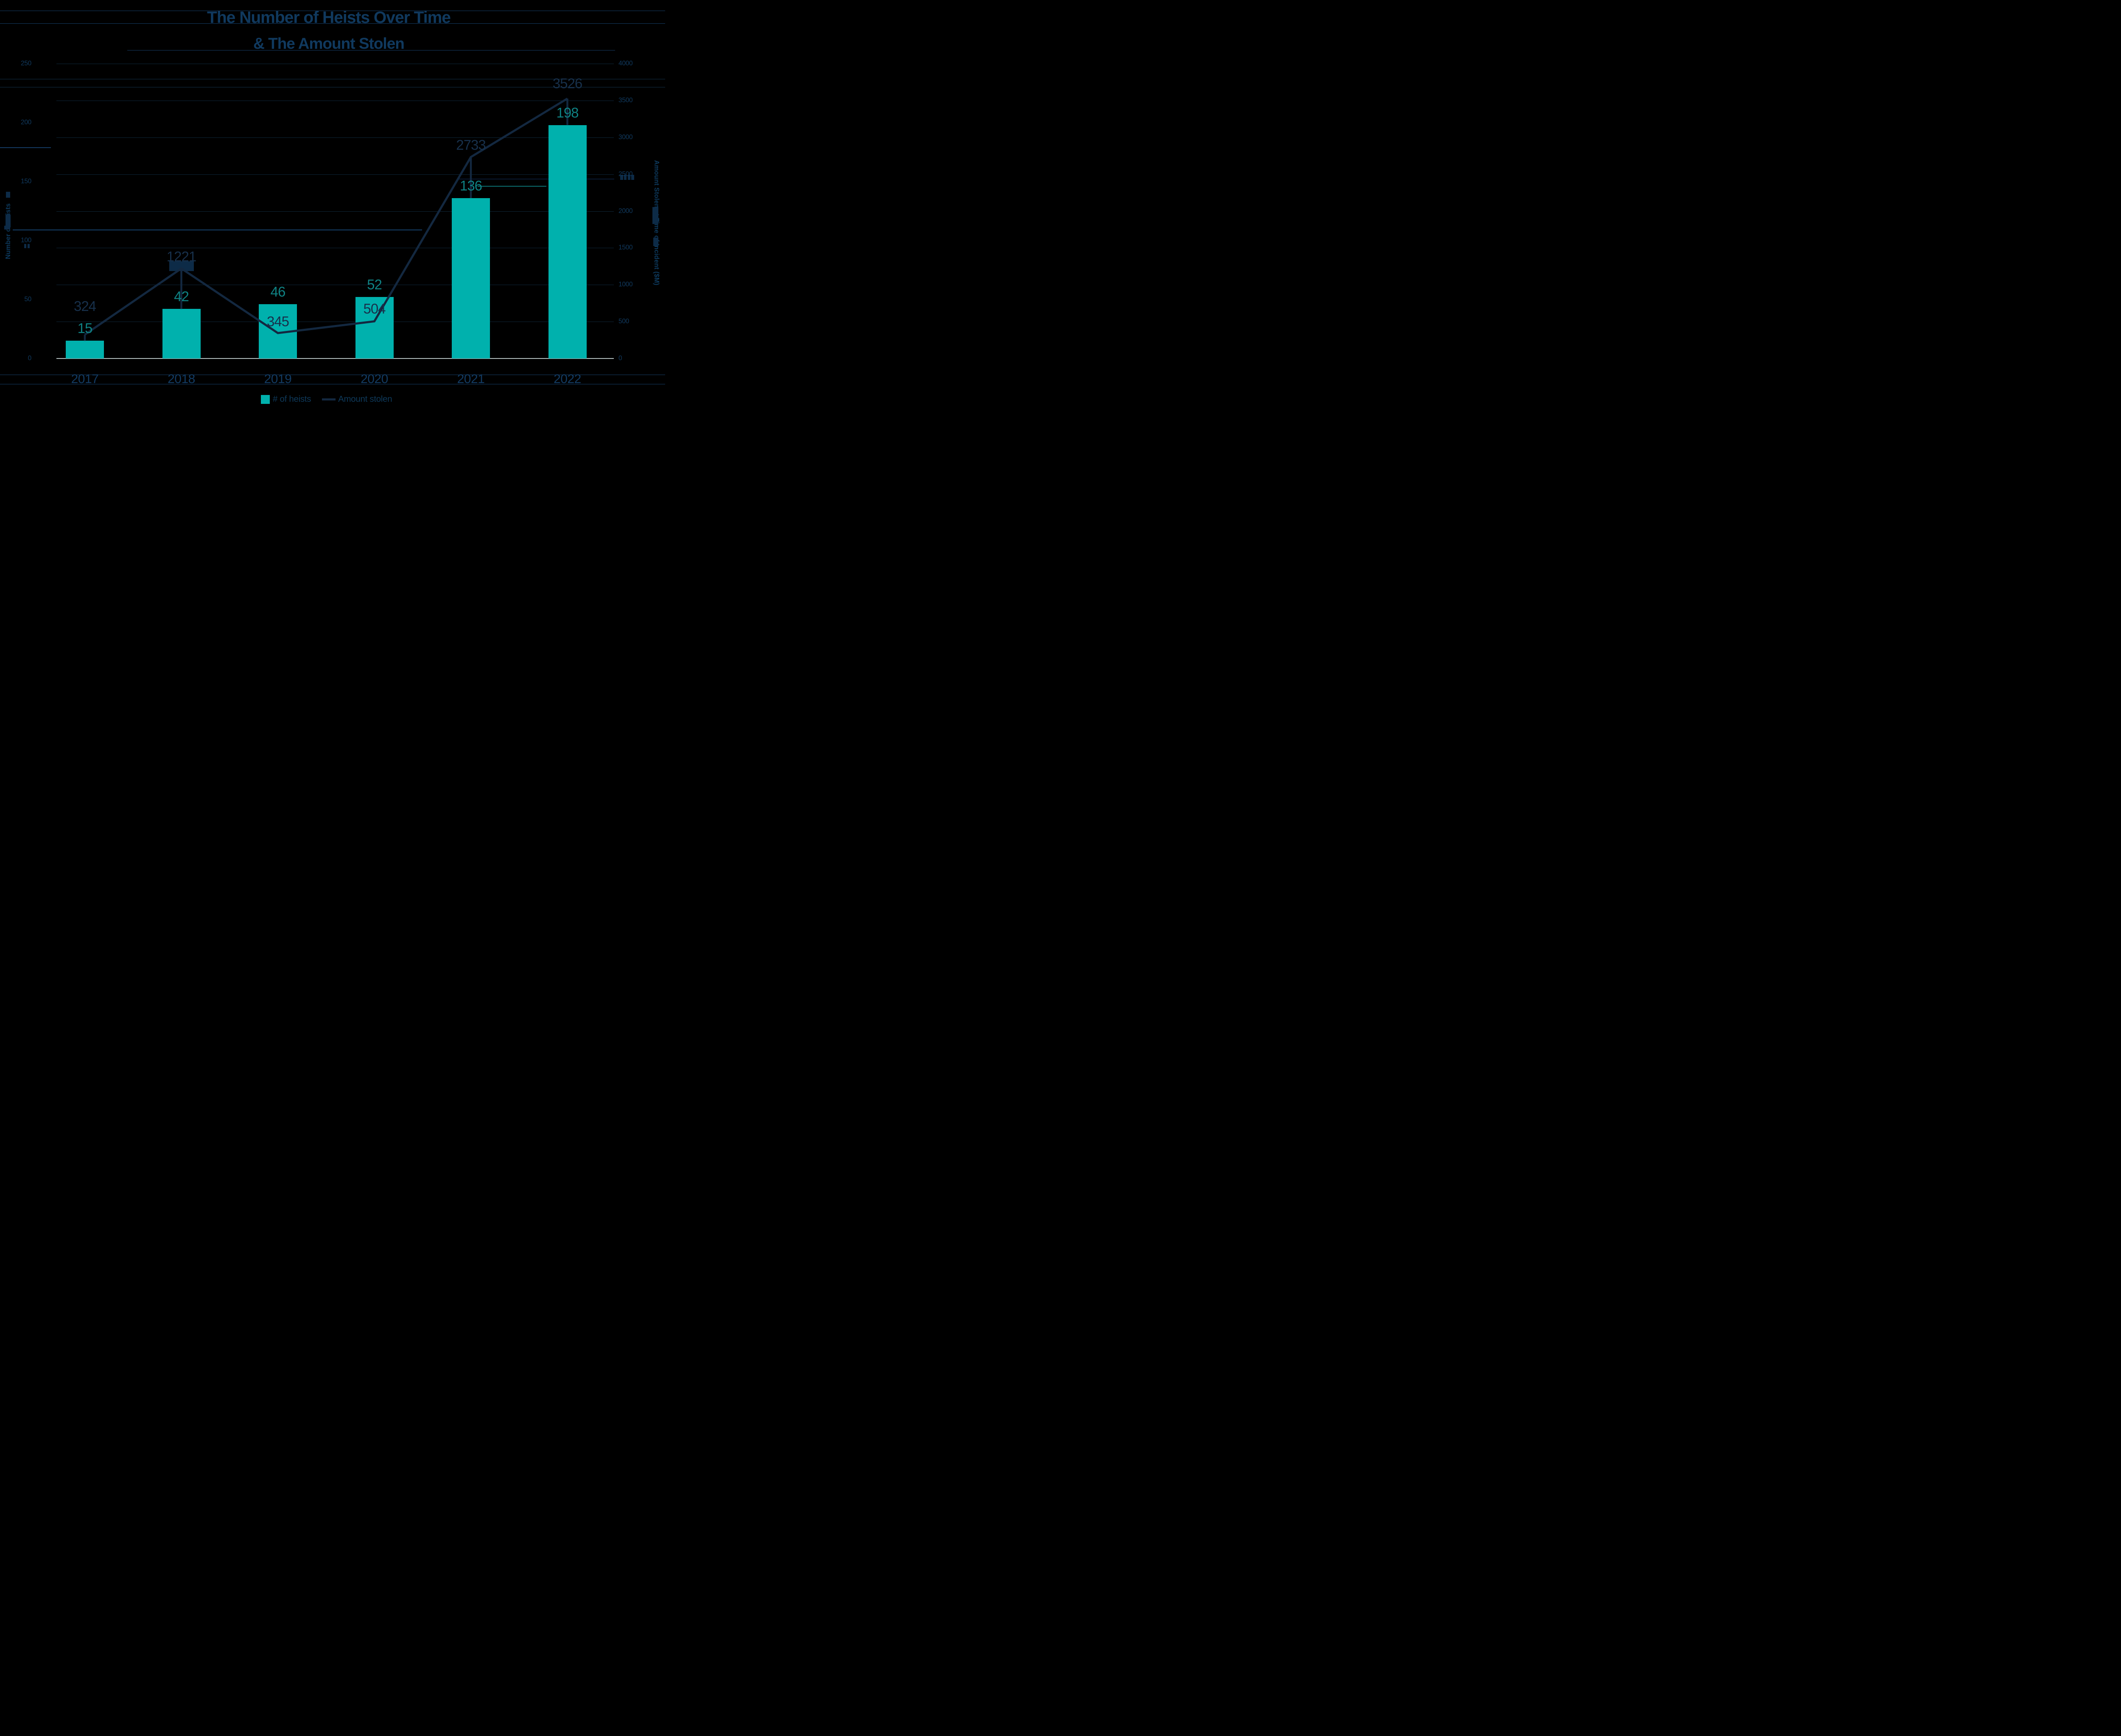 The width and height of the screenshot is (2121, 1736). I want to click on x-axis-label-2017: 2017, so click(85, 379).